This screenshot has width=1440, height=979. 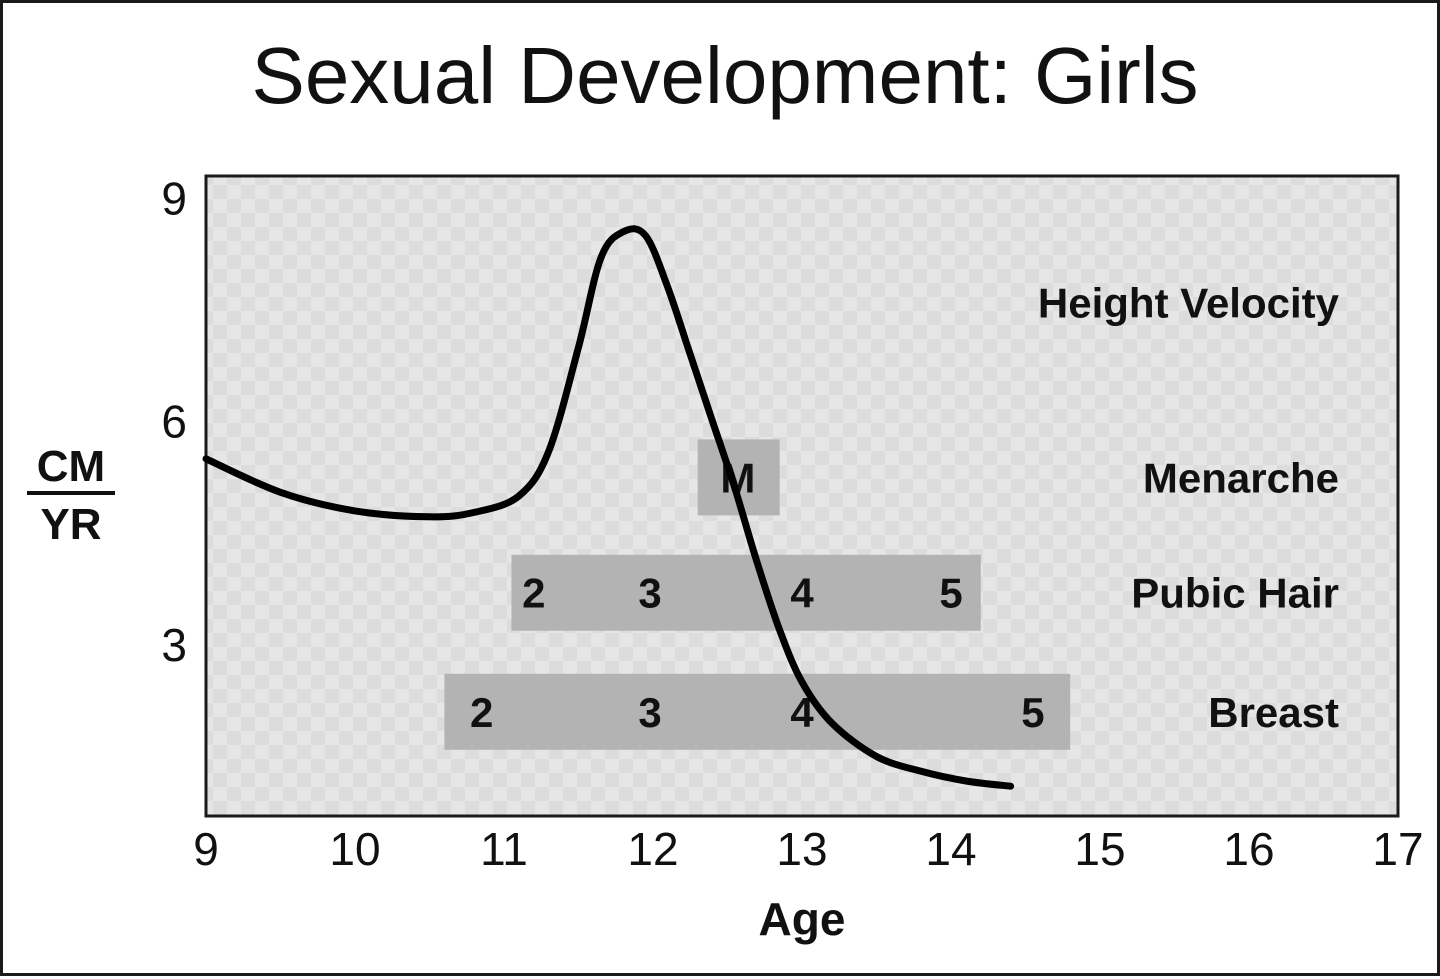 I want to click on band-breast, so click(x=757, y=711).